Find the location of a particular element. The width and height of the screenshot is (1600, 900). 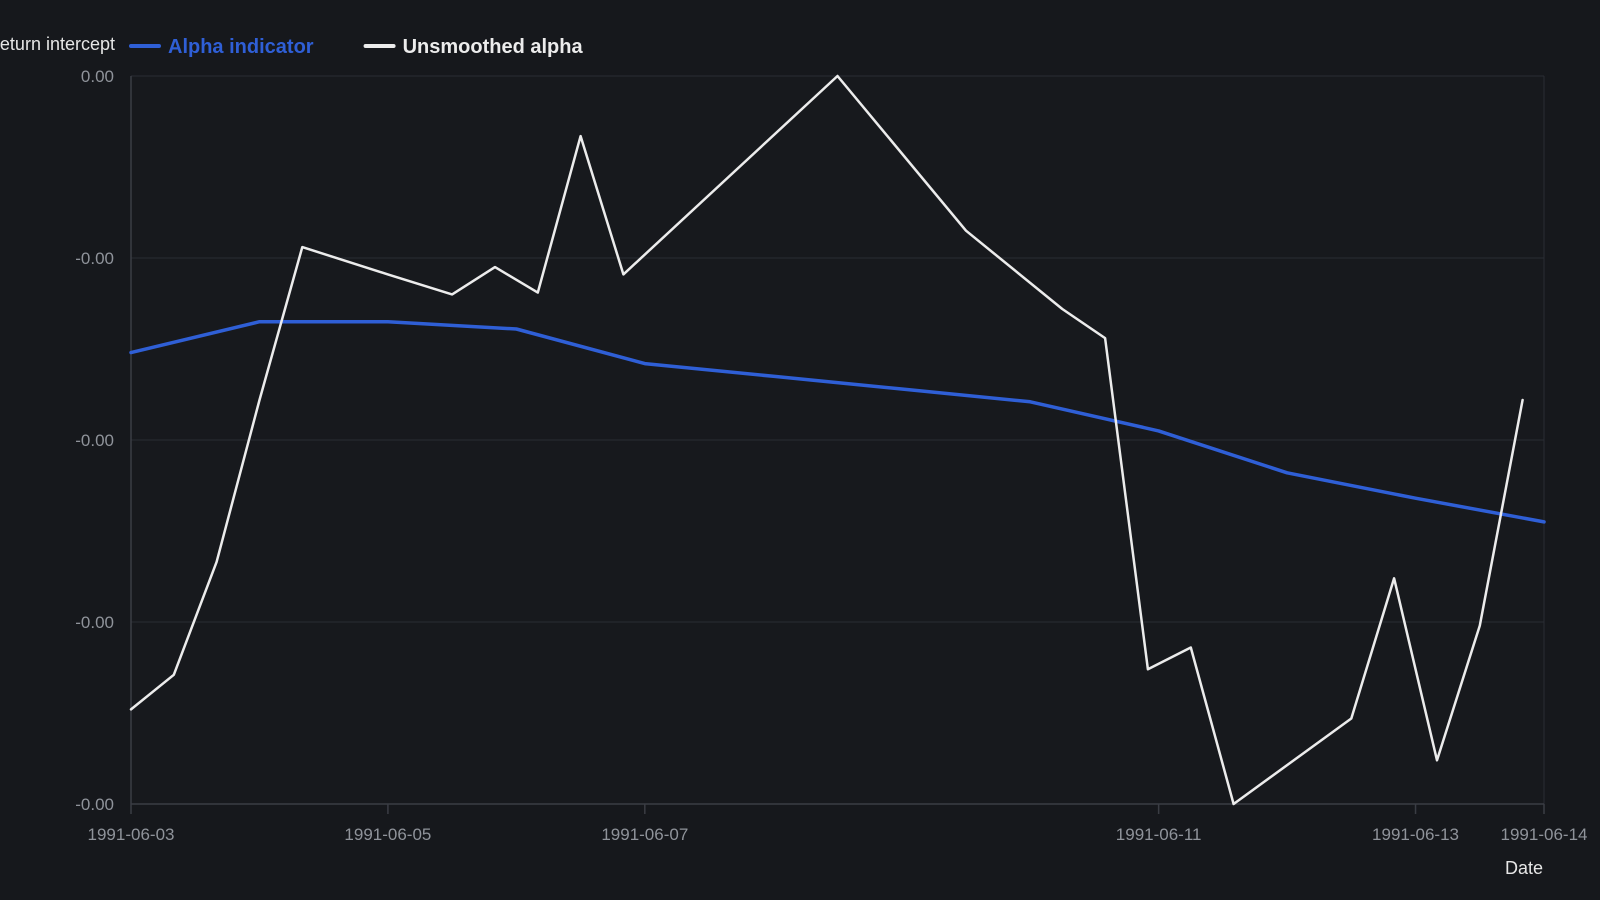

x-tick-label: 1991-06-05 is located at coordinates (387, 834).